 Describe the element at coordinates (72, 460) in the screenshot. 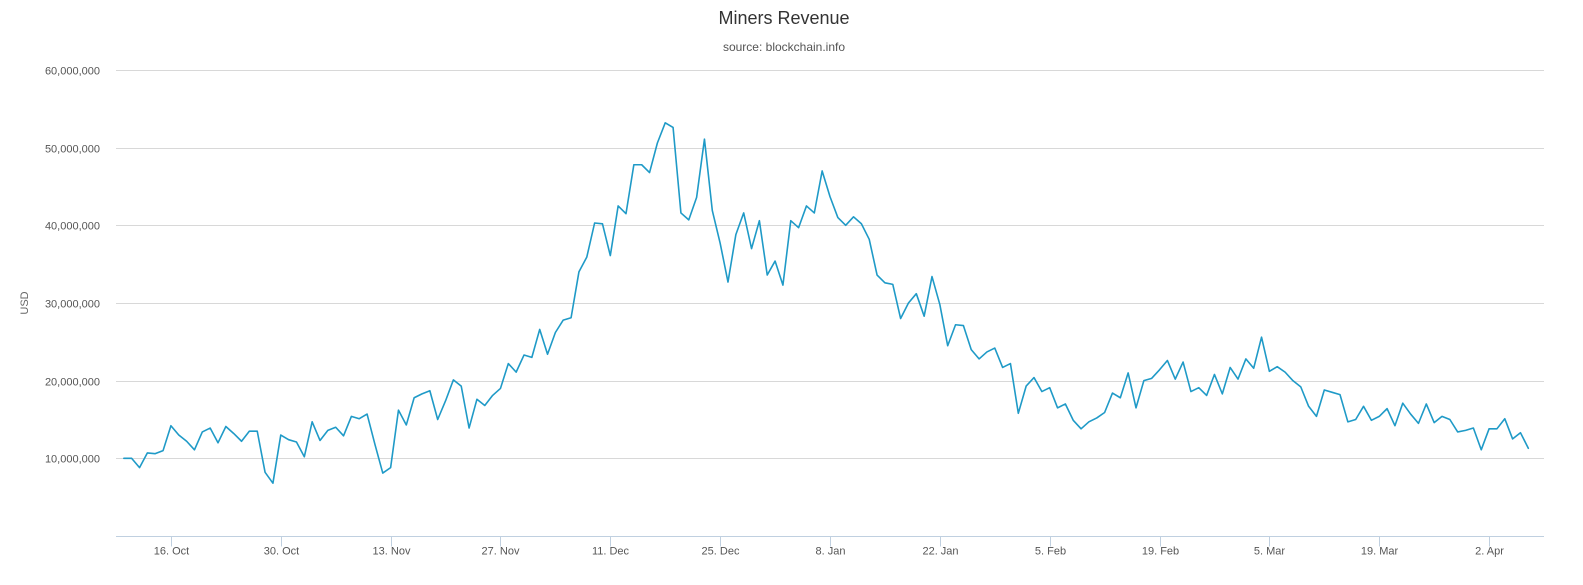

I see `y-tick-label: 10,000,000` at that location.